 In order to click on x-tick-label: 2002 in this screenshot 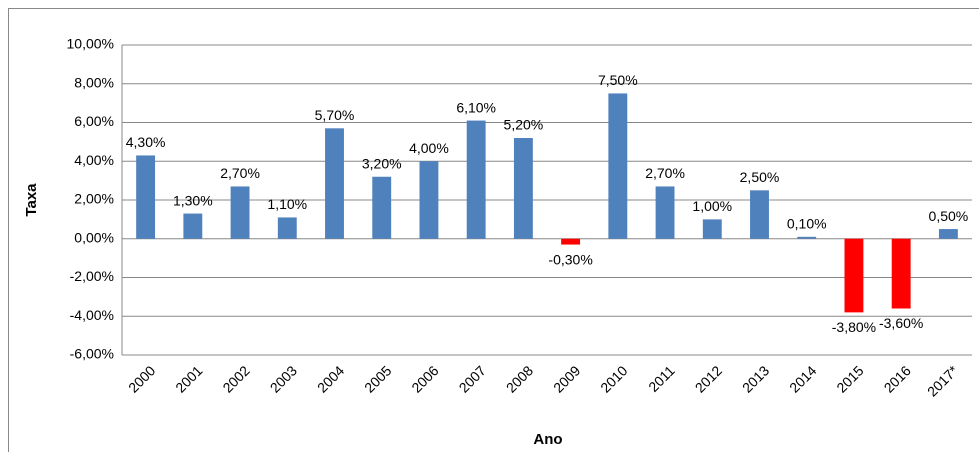, I will do `click(235, 378)`.